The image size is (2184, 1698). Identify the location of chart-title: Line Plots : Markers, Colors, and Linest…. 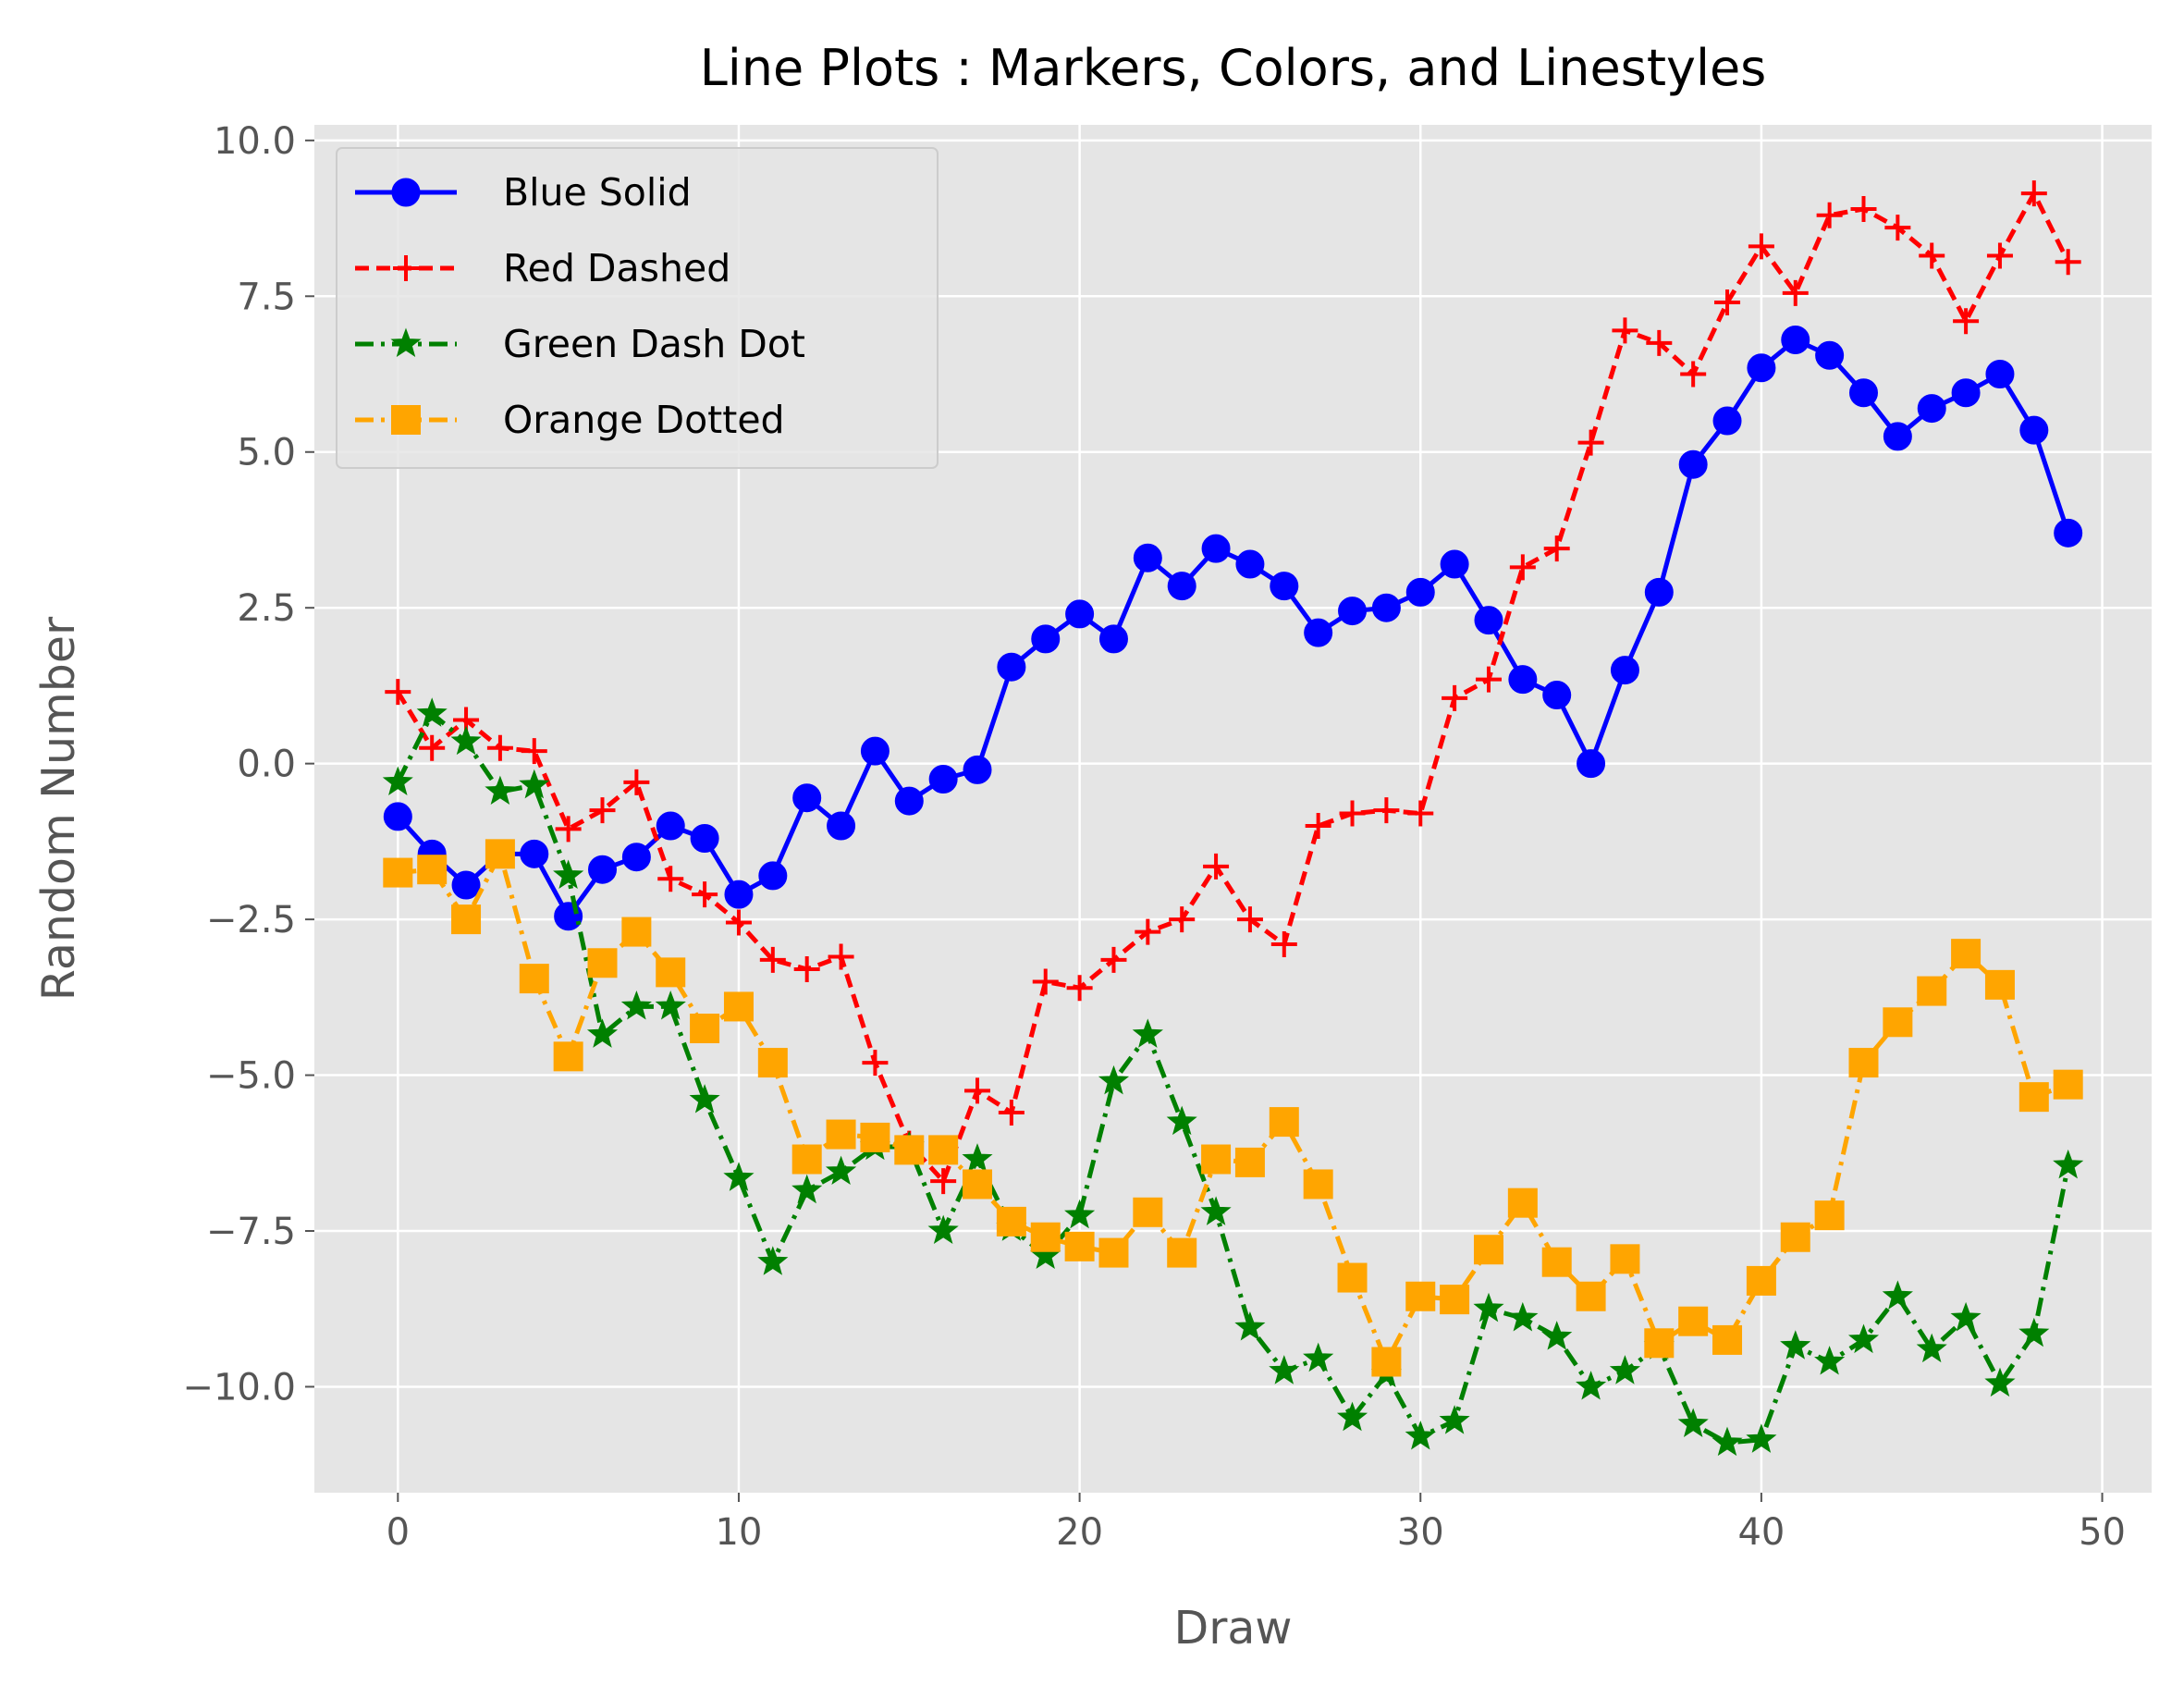
(1233, 68).